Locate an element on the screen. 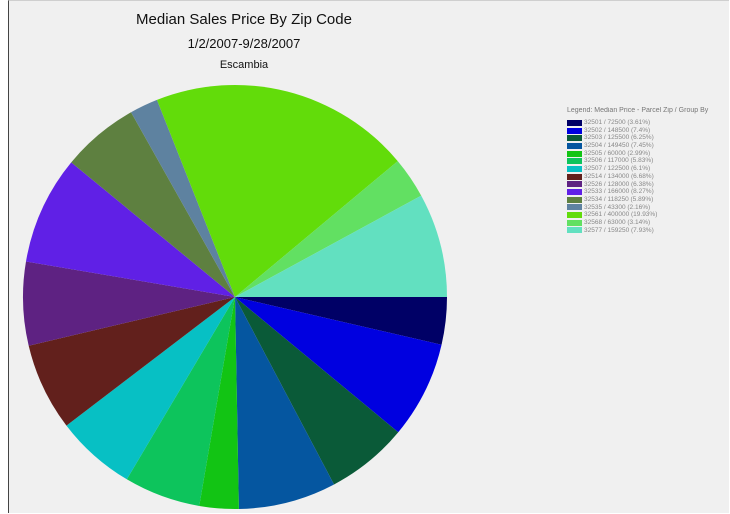 The width and height of the screenshot is (730, 514). legend-item-32514: 32514 / 134000 (6.68%) is located at coordinates (647, 177).